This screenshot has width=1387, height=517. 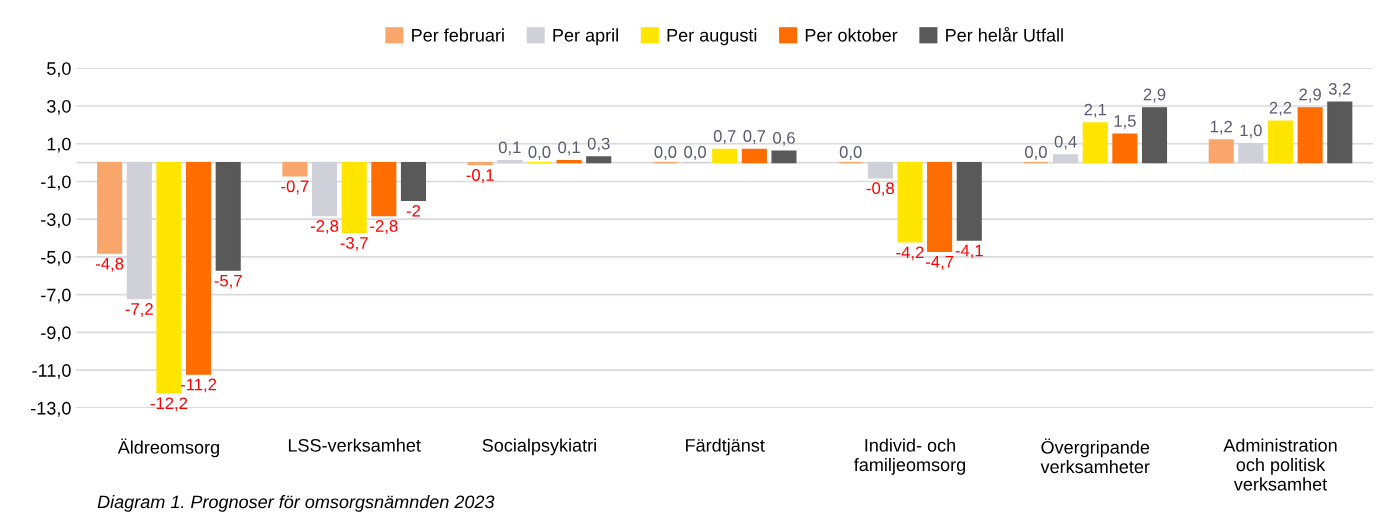 I want to click on data-label: -5,7, so click(x=228, y=281).